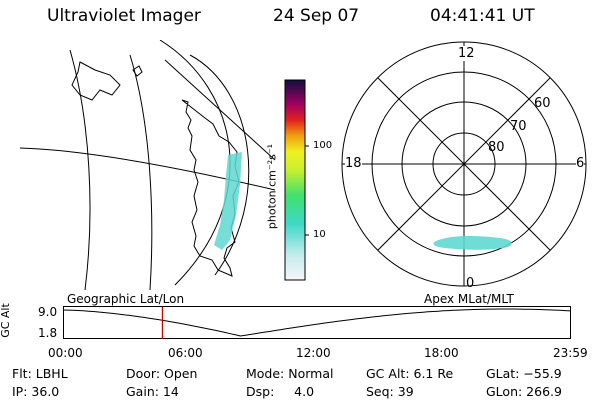 This screenshot has width=600, height=400. What do you see at coordinates (280, 391) in the screenshot?
I see `dsp-value: Dsp: 4.0` at bounding box center [280, 391].